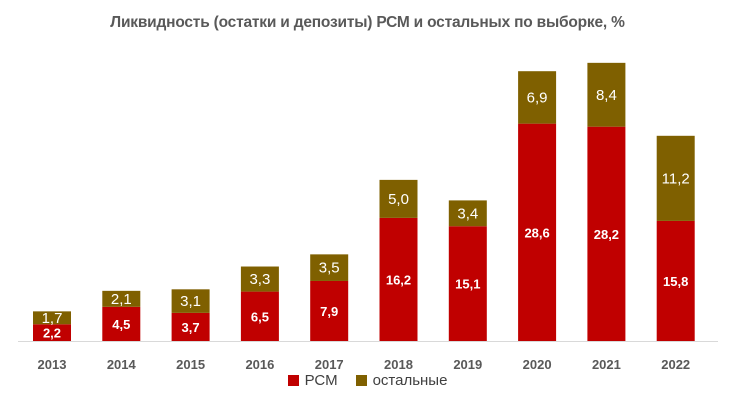 The width and height of the screenshot is (735, 413). I want to click on bar-rsm-2015, so click(190, 326).